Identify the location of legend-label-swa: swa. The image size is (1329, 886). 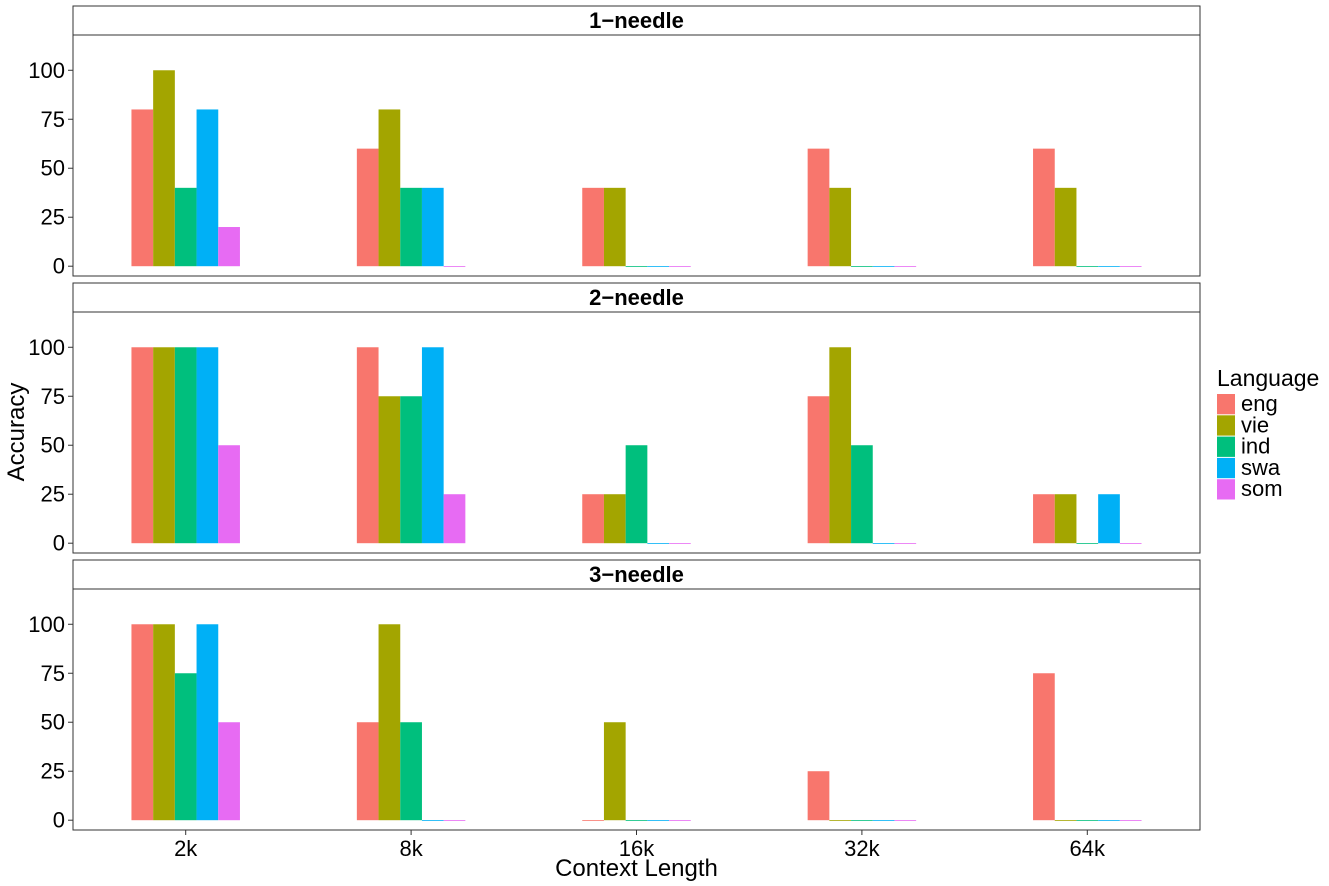
(1261, 467).